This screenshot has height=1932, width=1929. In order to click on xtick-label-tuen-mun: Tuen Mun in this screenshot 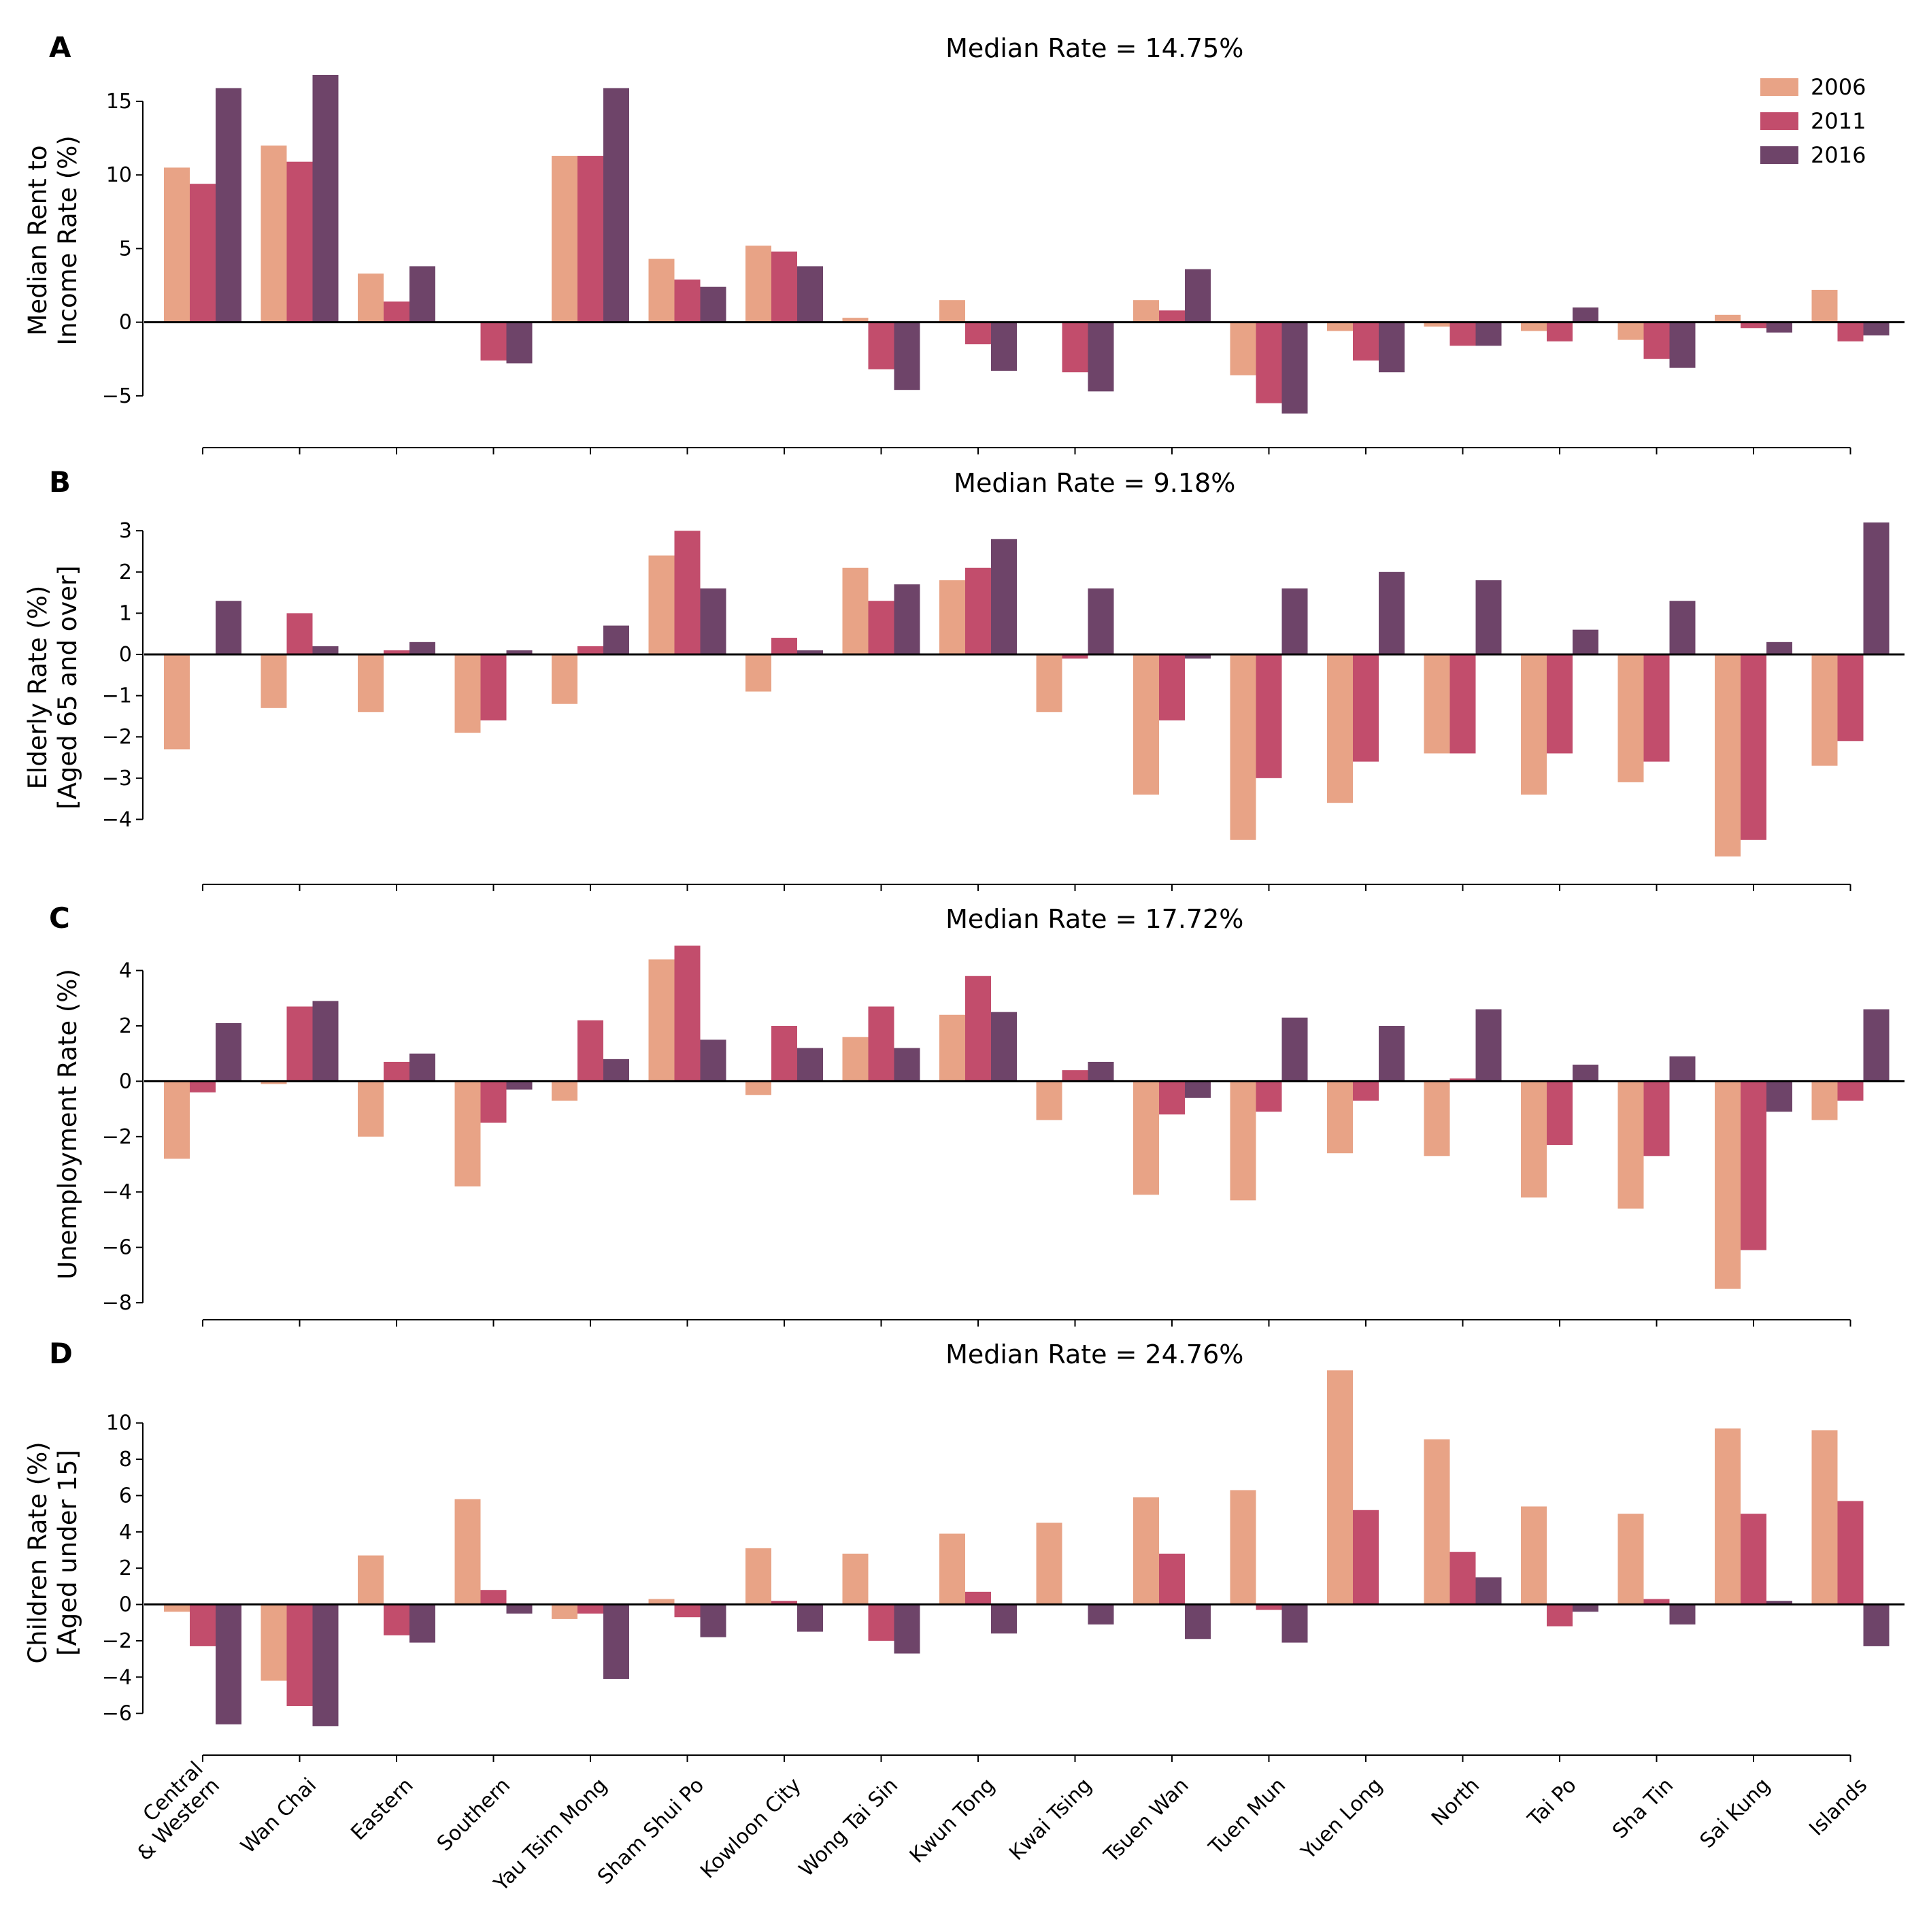, I will do `click(1247, 1816)`.